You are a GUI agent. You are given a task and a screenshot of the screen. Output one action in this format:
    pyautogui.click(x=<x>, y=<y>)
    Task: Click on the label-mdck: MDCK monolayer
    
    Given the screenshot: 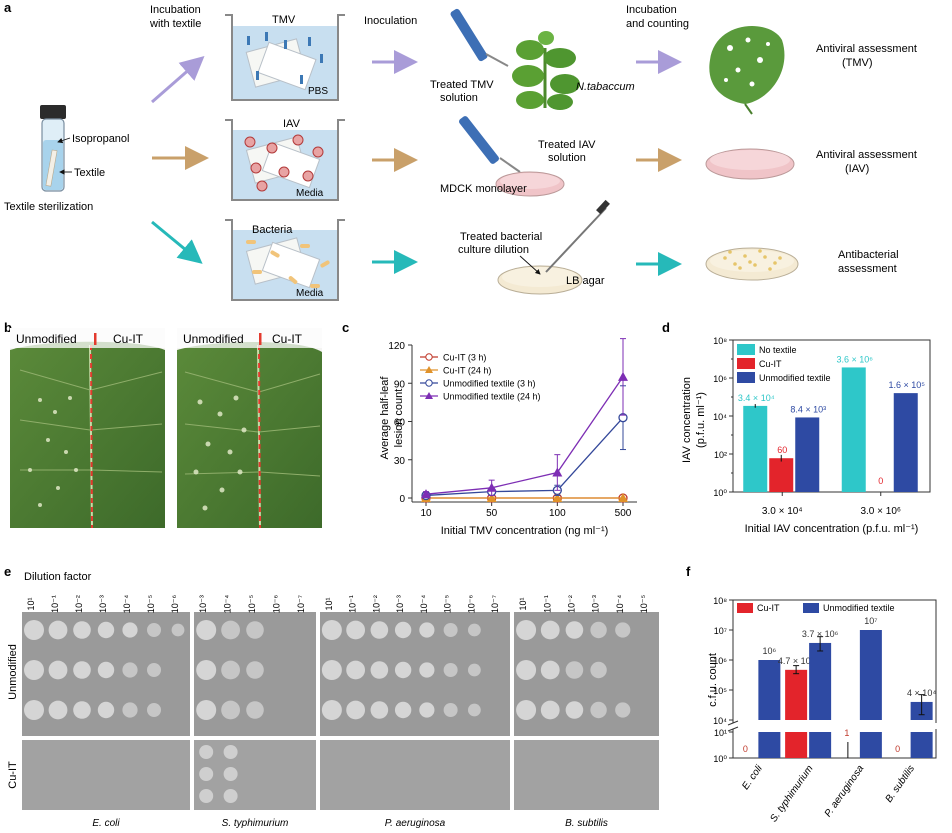 What is the action you would take?
    pyautogui.click(x=483, y=189)
    